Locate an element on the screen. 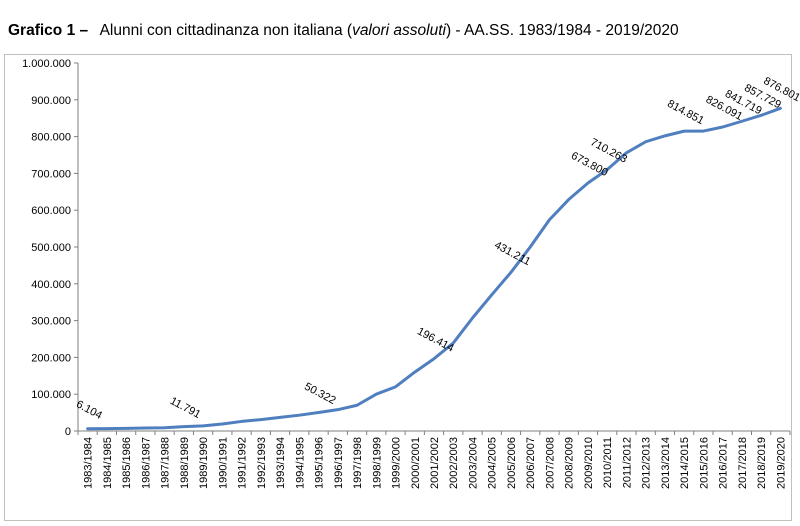  x-tick-label: 2012/2013 is located at coordinates (647, 463).